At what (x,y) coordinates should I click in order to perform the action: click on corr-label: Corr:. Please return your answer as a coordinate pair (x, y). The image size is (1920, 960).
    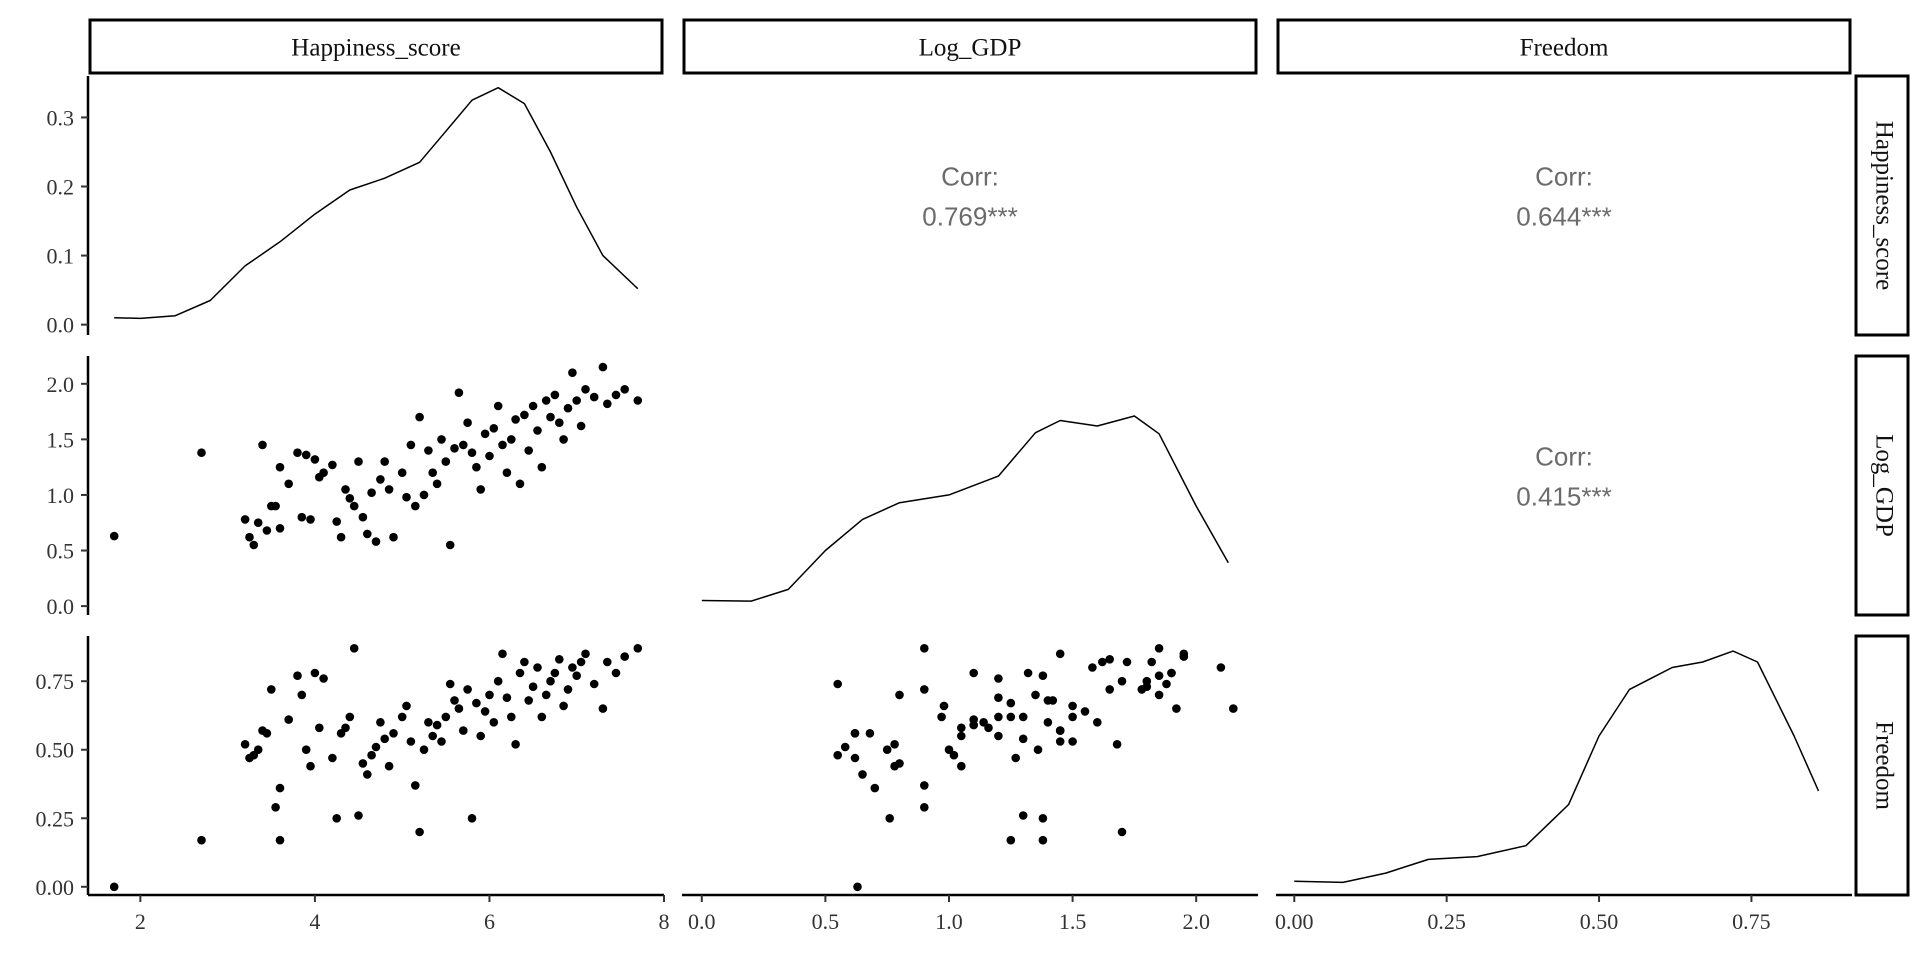
    Looking at the image, I should click on (1564, 457).